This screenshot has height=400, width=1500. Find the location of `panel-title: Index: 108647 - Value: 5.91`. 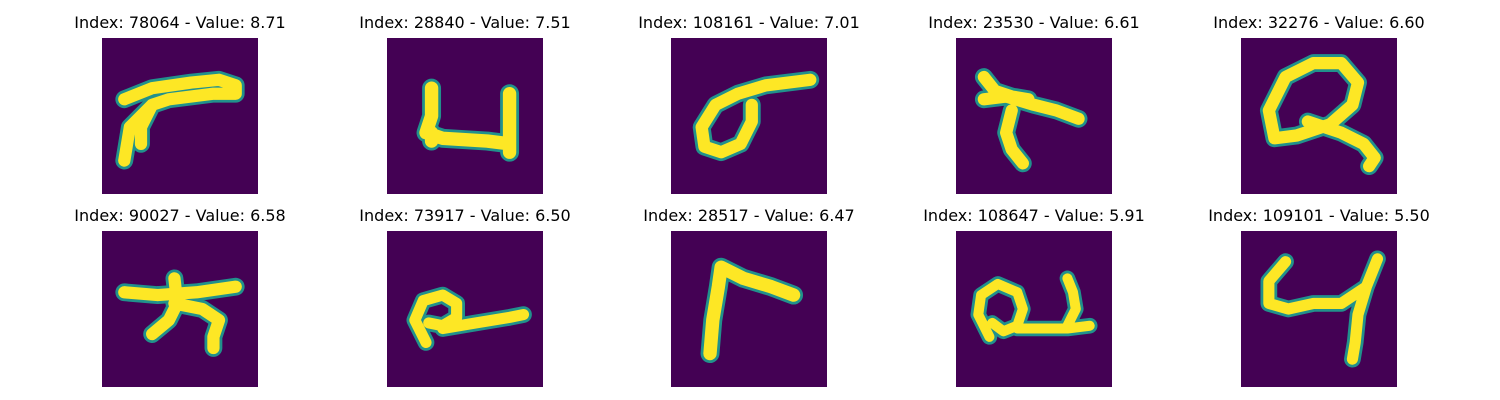

panel-title: Index: 108647 - Value: 5.91 is located at coordinates (1034, 215).